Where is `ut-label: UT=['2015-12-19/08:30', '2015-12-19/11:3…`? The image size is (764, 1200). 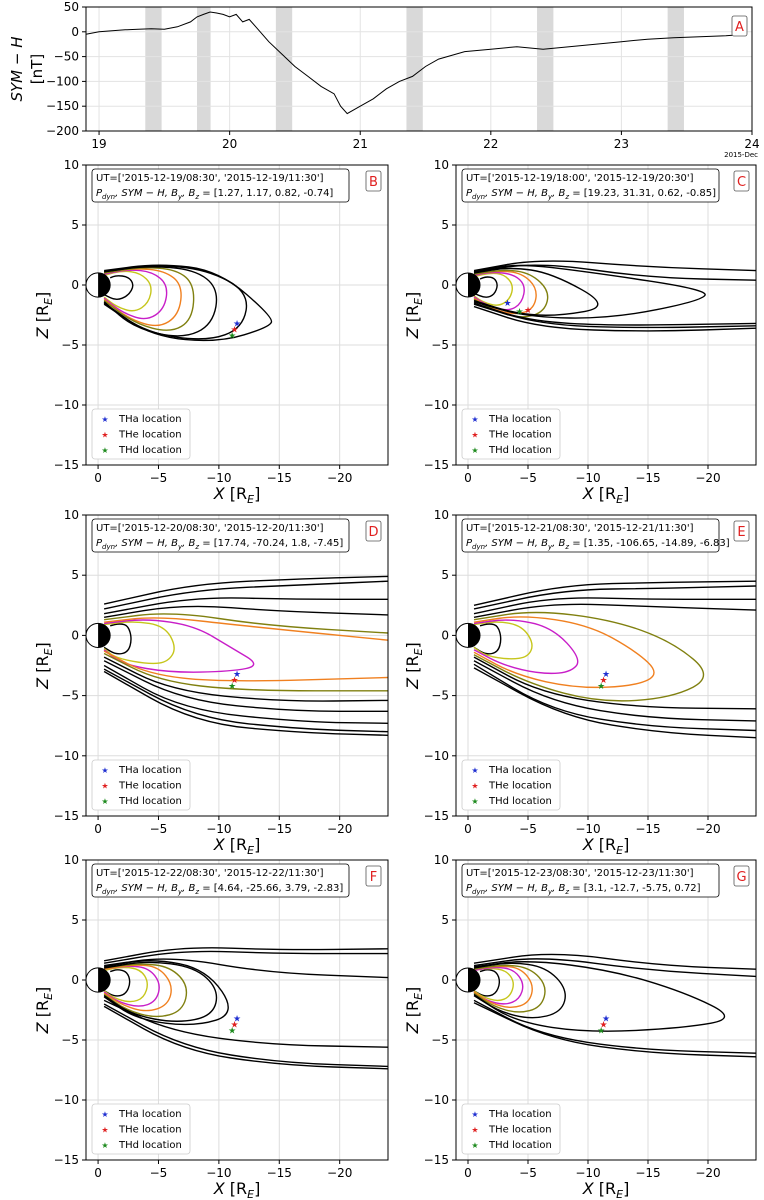 ut-label: UT=['2015-12-19/08:30', '2015-12-19/11:3… is located at coordinates (210, 178).